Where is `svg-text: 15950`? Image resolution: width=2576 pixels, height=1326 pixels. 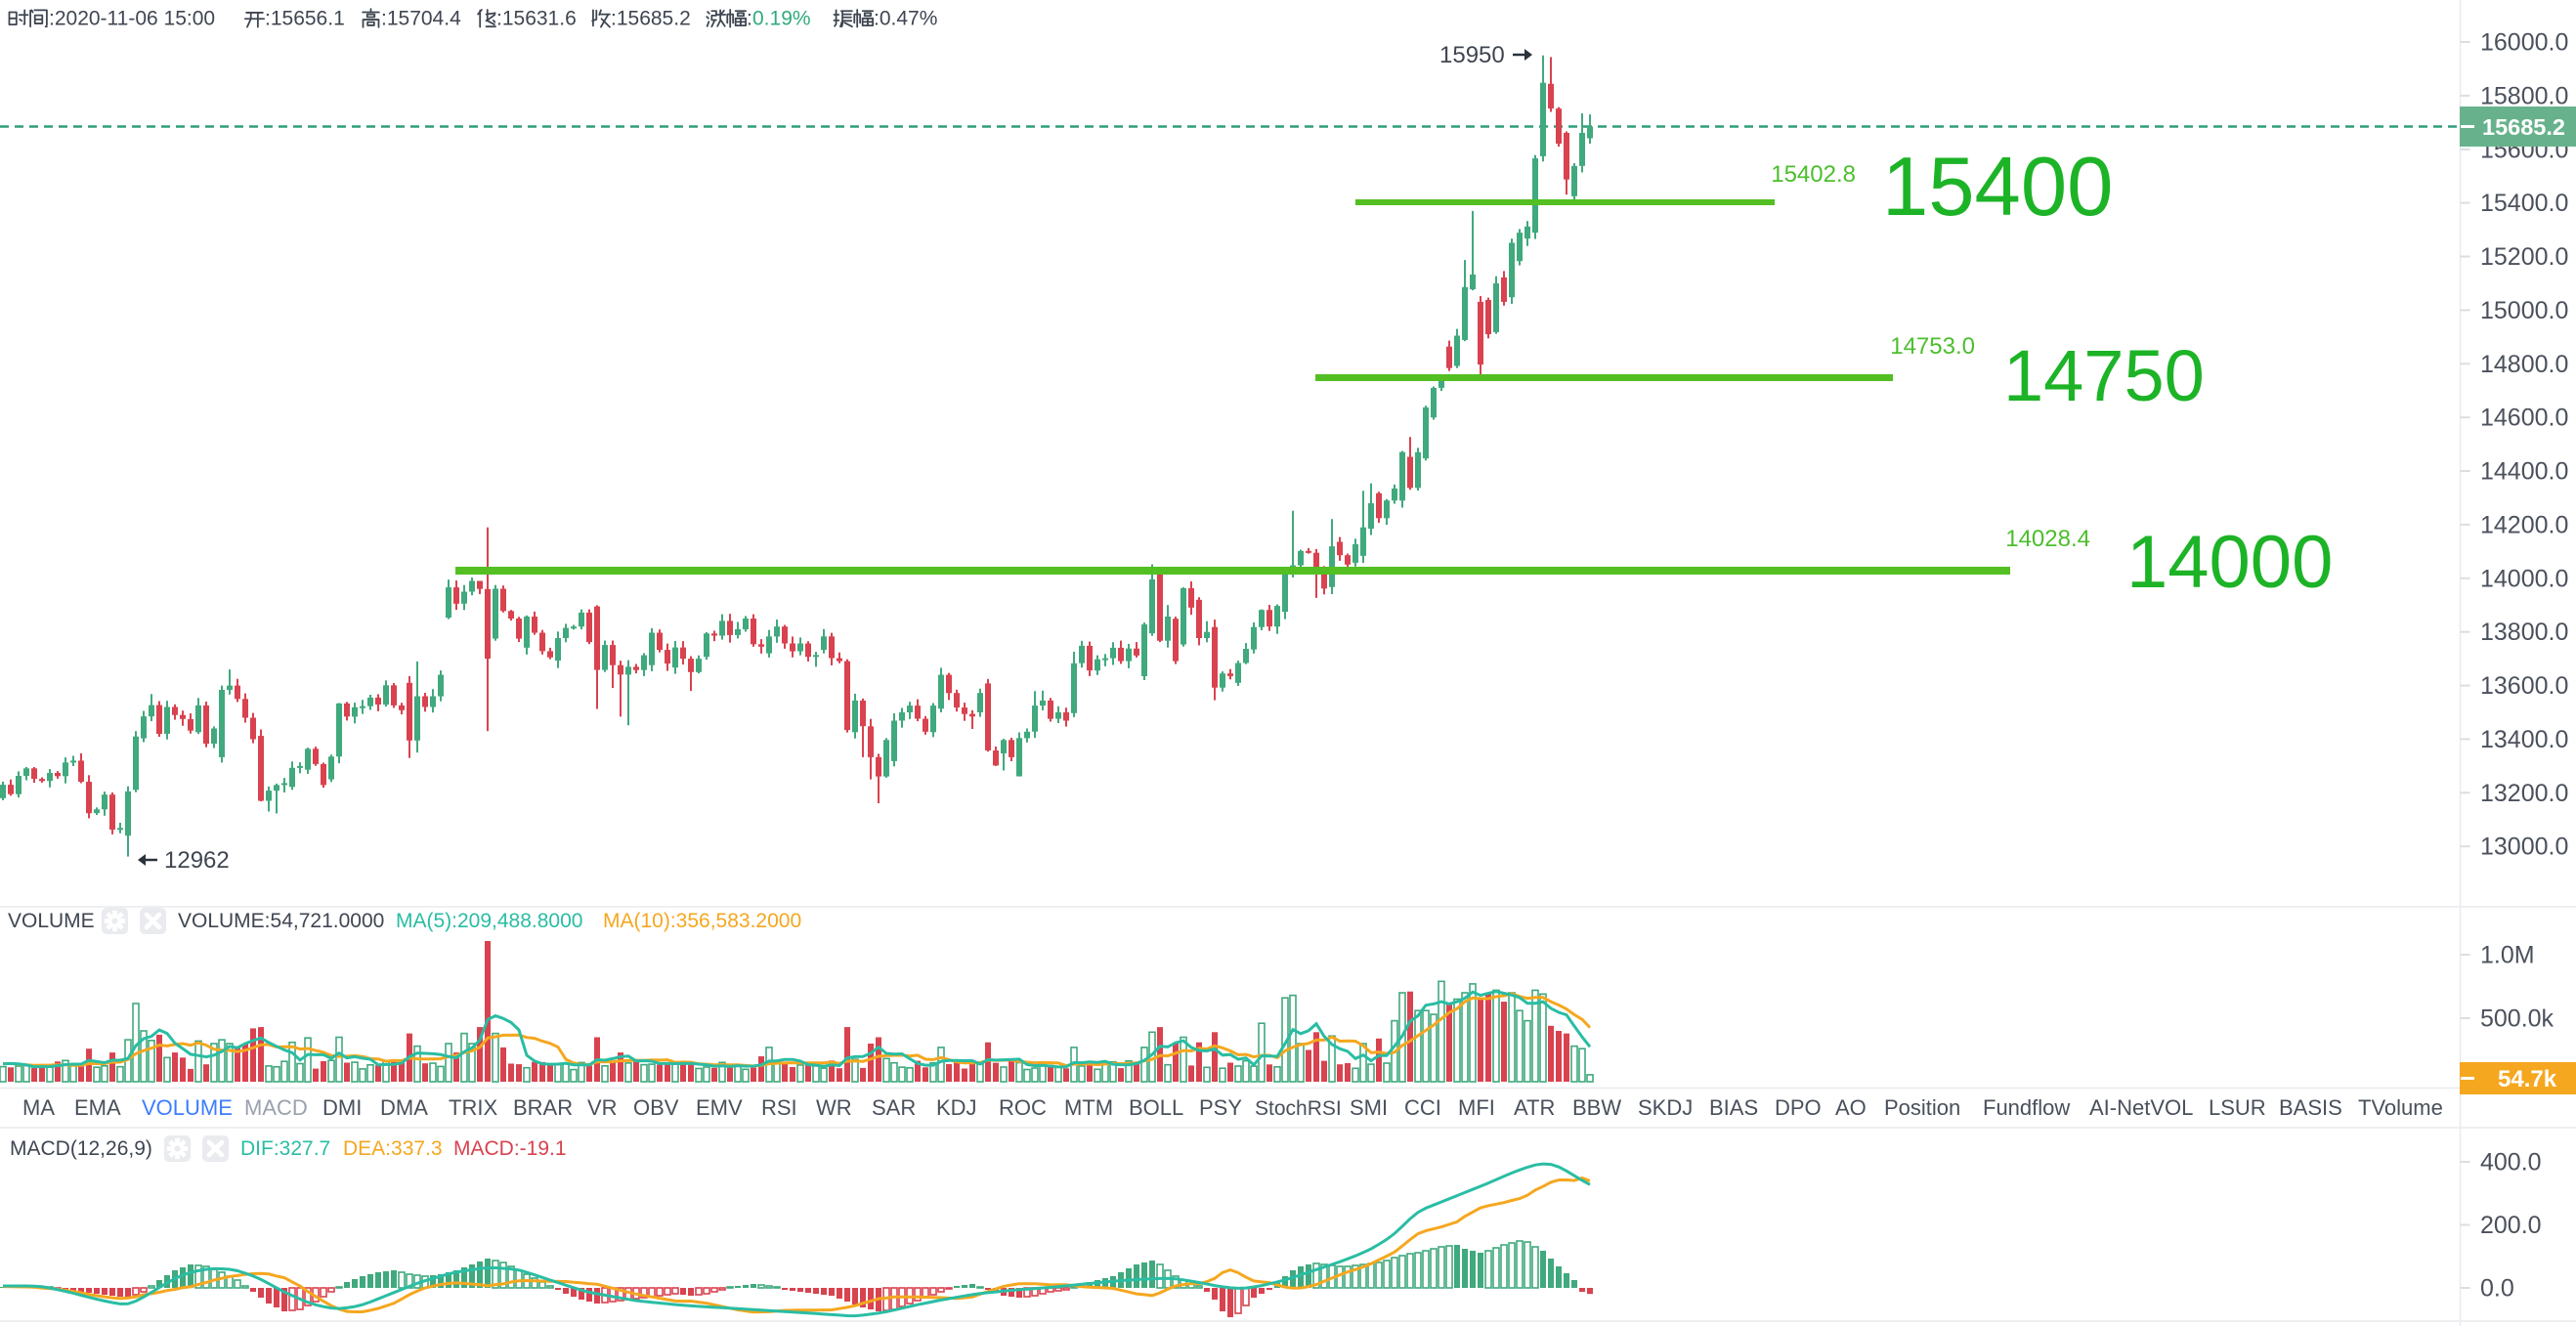
svg-text: 15950 is located at coordinates (1472, 55).